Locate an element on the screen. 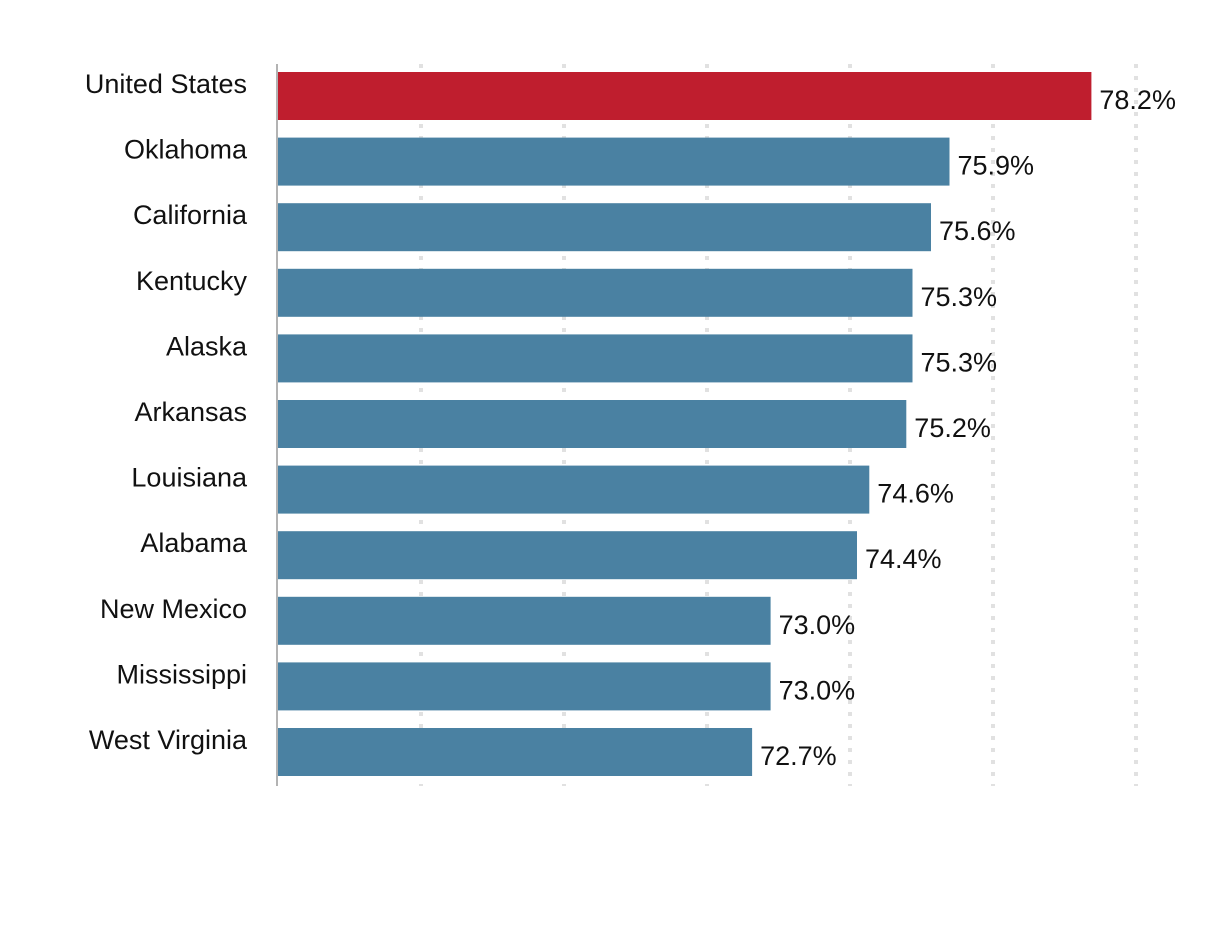 The width and height of the screenshot is (1216, 937). value-label: 75.6% is located at coordinates (977, 231).